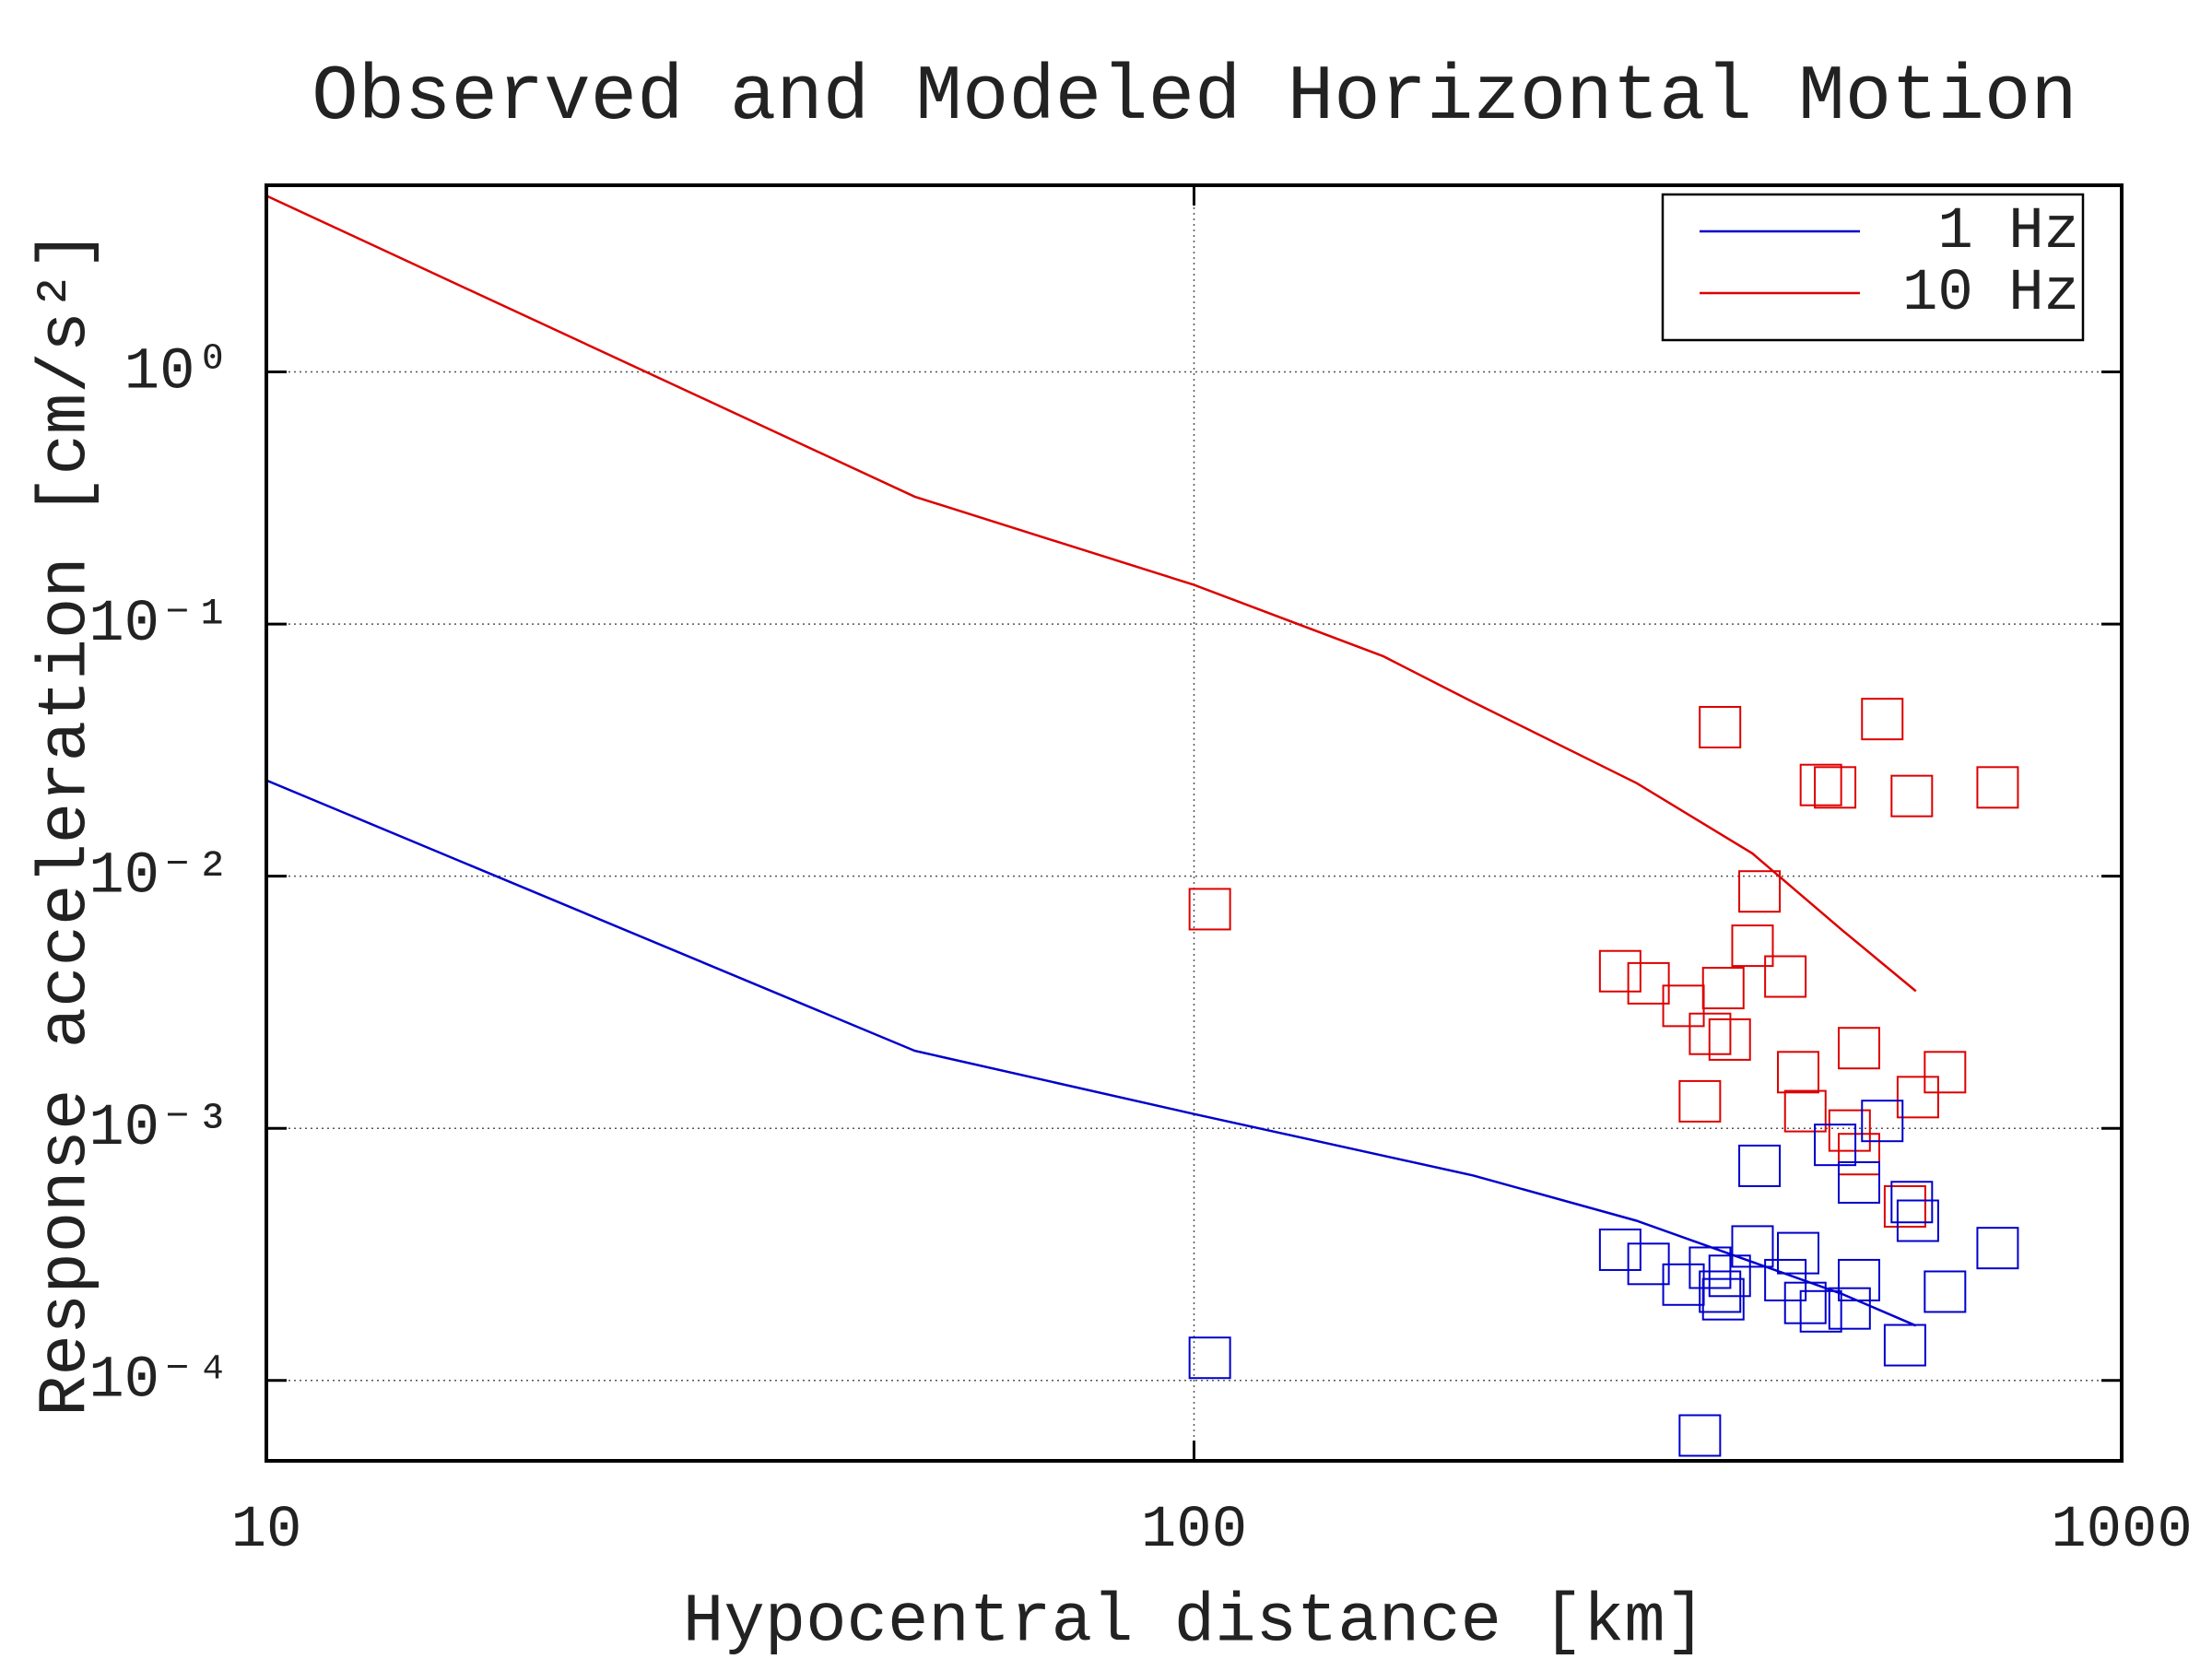  Describe the element at coordinates (1990, 294) in the screenshot. I see `legend-label: 10 Hz` at that location.